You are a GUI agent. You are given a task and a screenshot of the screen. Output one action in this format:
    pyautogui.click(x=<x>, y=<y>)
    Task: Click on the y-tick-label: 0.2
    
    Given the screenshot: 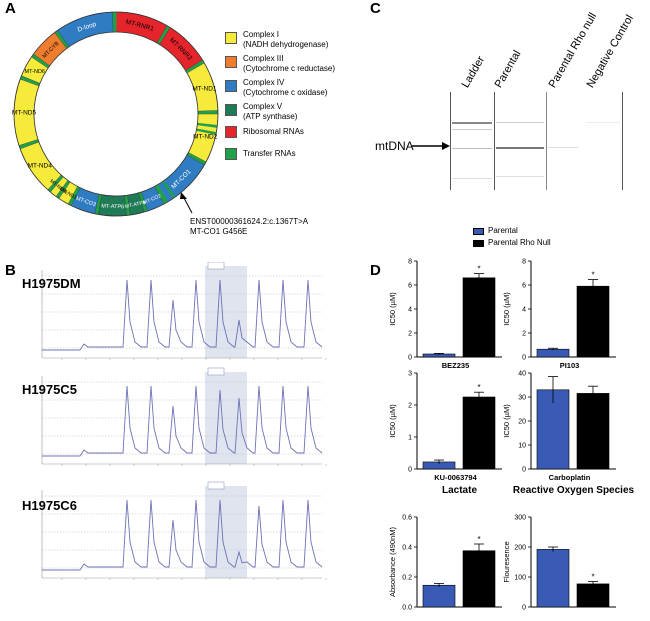 What is the action you would take?
    pyautogui.click(x=407, y=578)
    